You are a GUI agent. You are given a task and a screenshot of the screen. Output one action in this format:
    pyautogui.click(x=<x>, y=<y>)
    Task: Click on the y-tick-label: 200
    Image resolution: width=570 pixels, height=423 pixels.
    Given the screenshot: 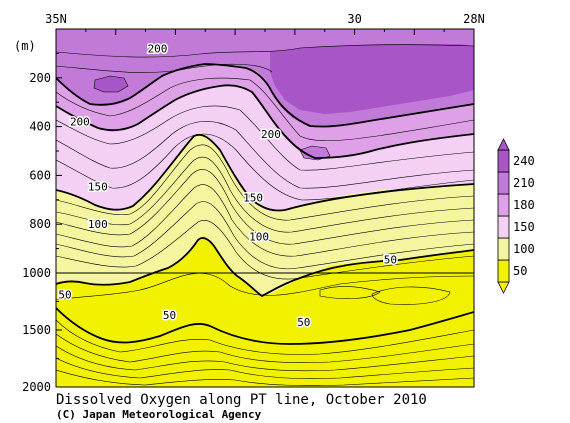 What is the action you would take?
    pyautogui.click(x=40, y=78)
    